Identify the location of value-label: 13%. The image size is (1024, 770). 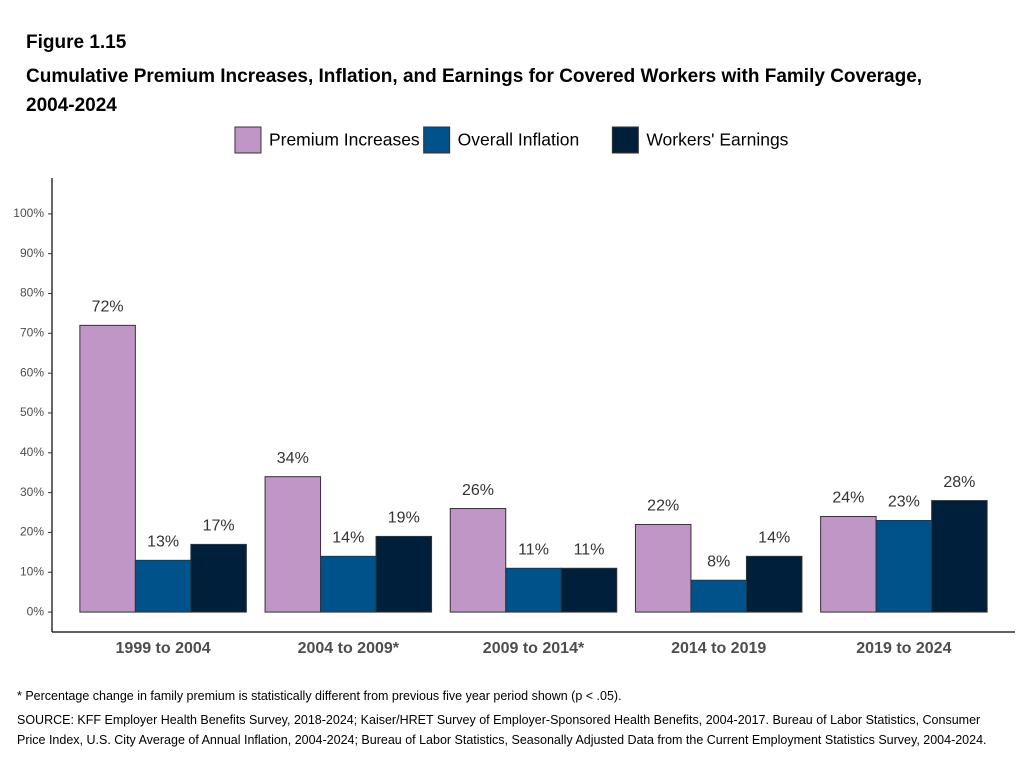
(163, 542).